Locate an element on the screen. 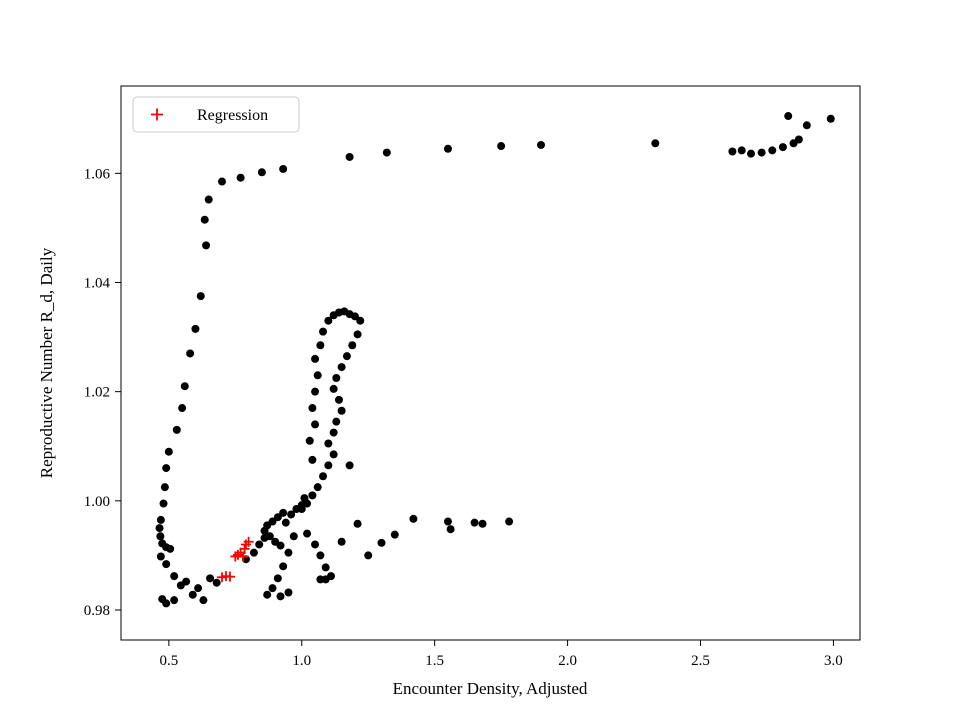 This screenshot has height=720, width=960. legend: Regression is located at coordinates (216, 114).